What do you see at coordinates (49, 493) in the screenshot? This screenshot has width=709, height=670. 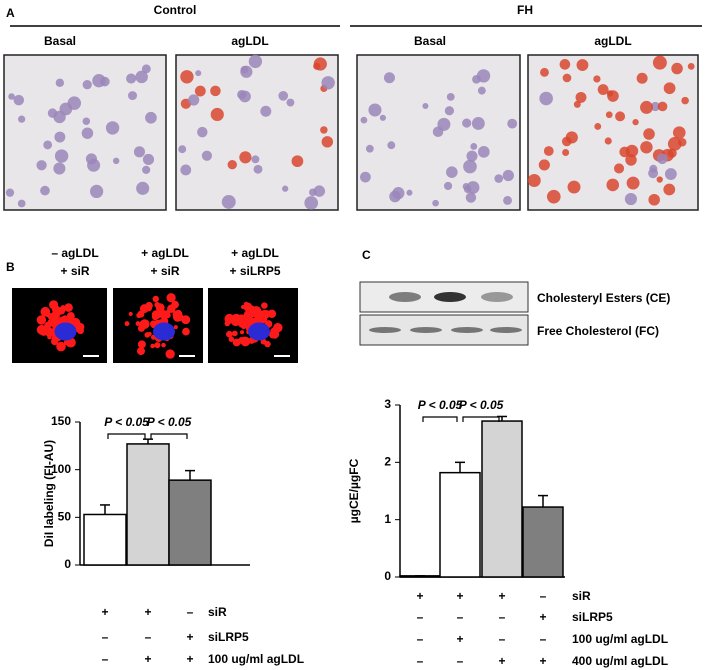 I see `y-axis-label: DiI labeling (FI-AU)` at bounding box center [49, 493].